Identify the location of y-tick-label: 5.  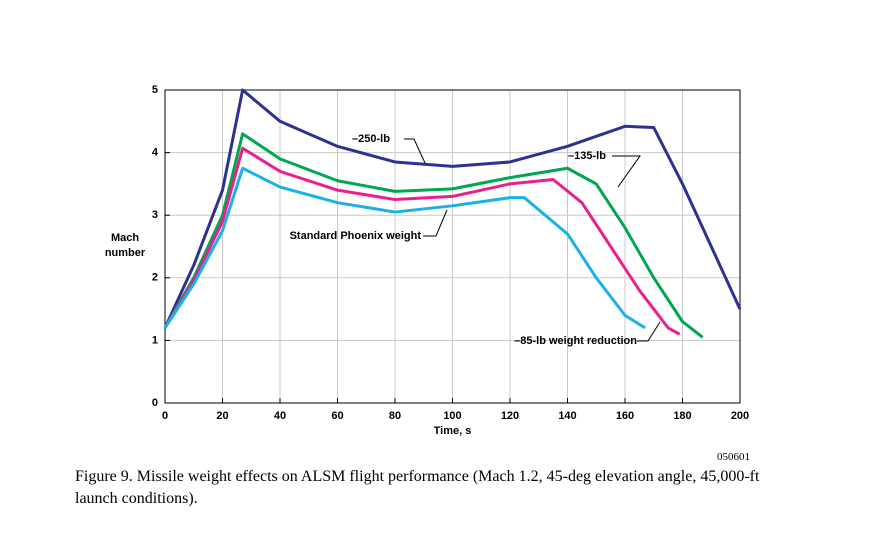
(155, 90).